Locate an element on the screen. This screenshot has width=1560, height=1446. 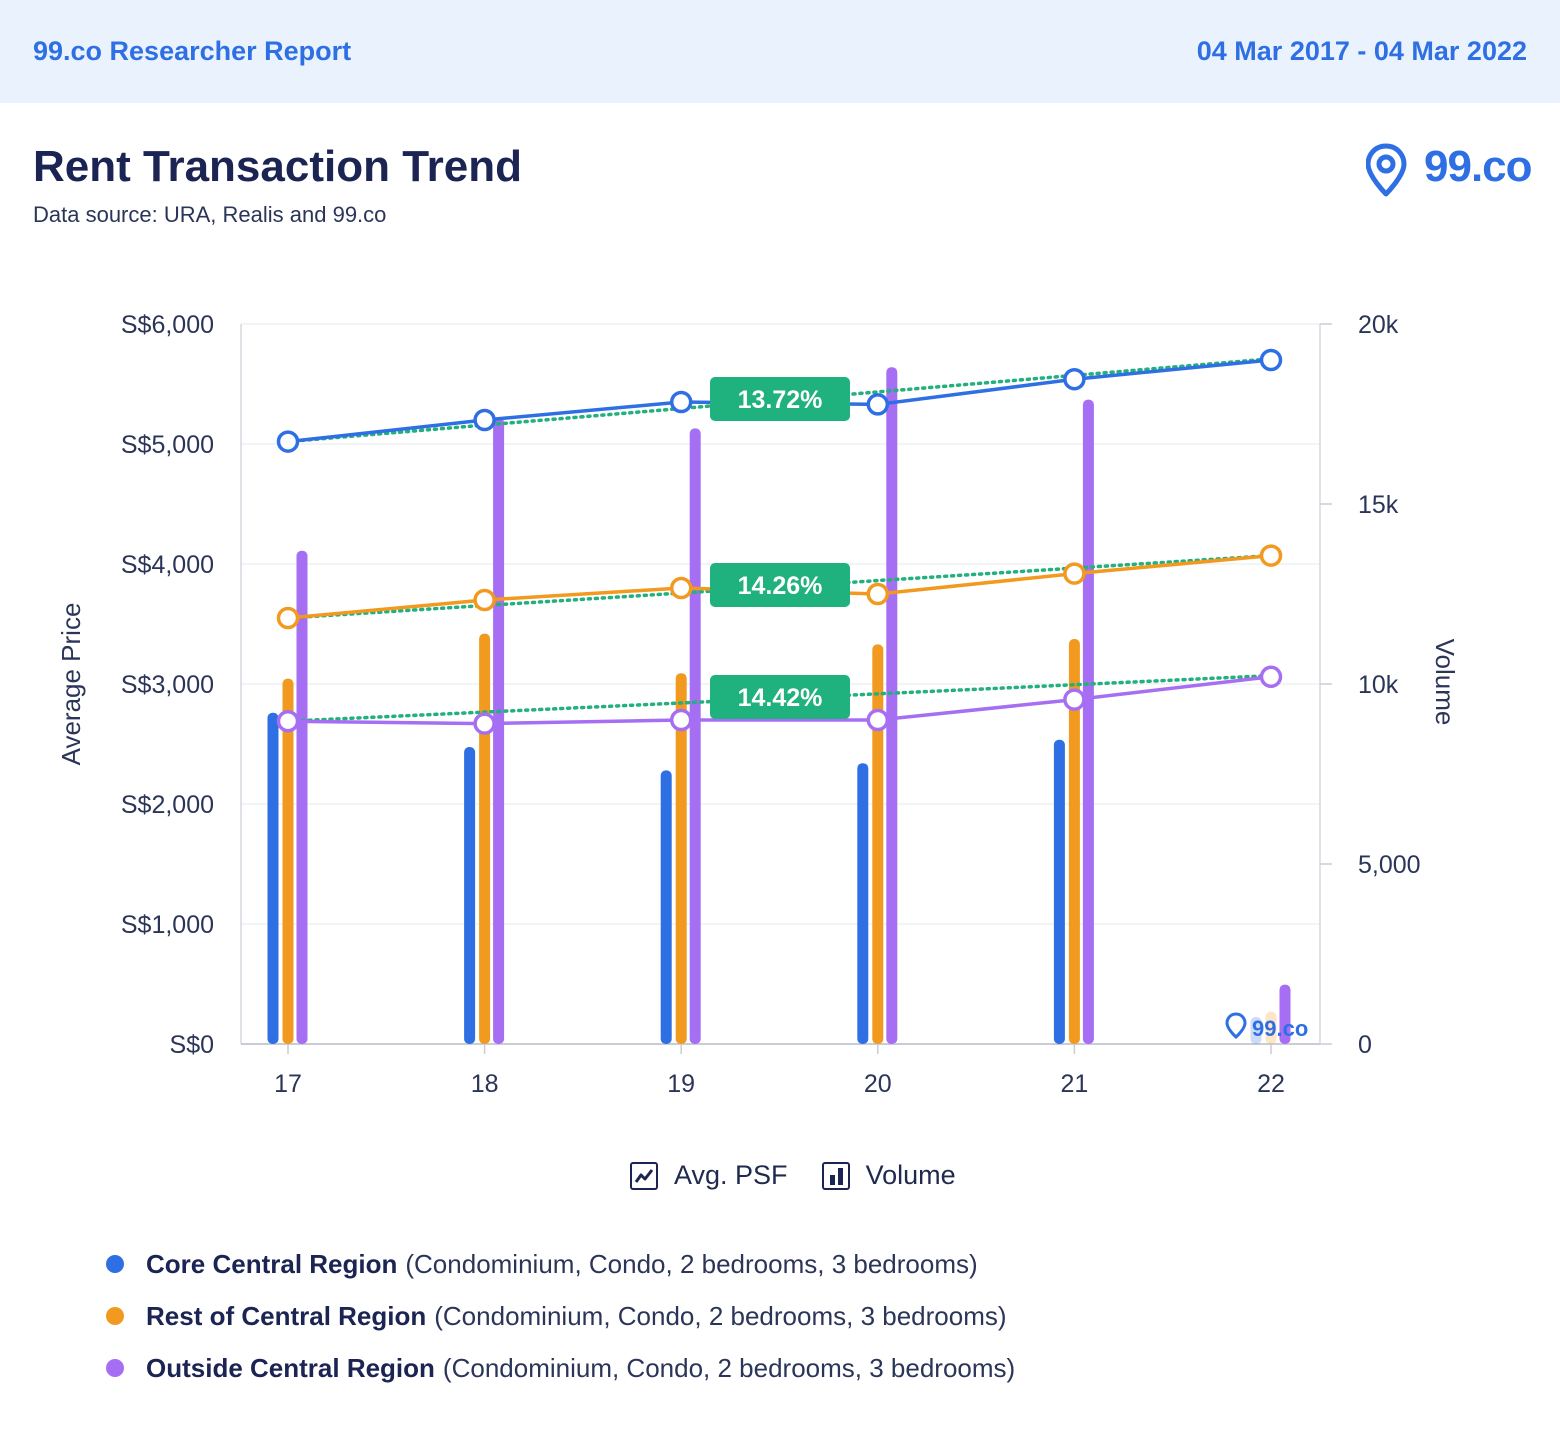
legend-volume: Volume is located at coordinates (888, 1175).